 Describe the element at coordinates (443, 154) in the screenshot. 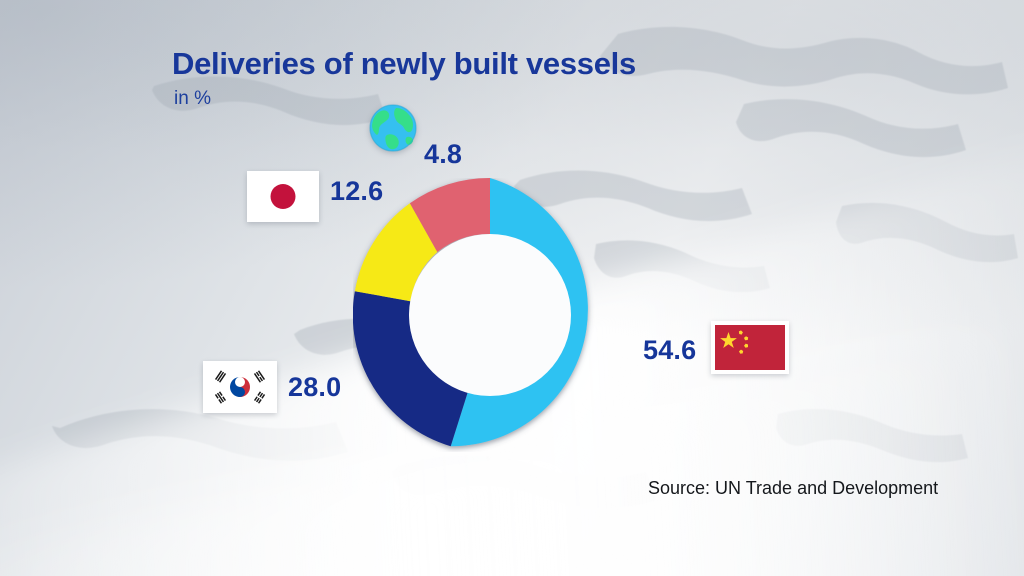

I see `value-label-other: 4.8` at that location.